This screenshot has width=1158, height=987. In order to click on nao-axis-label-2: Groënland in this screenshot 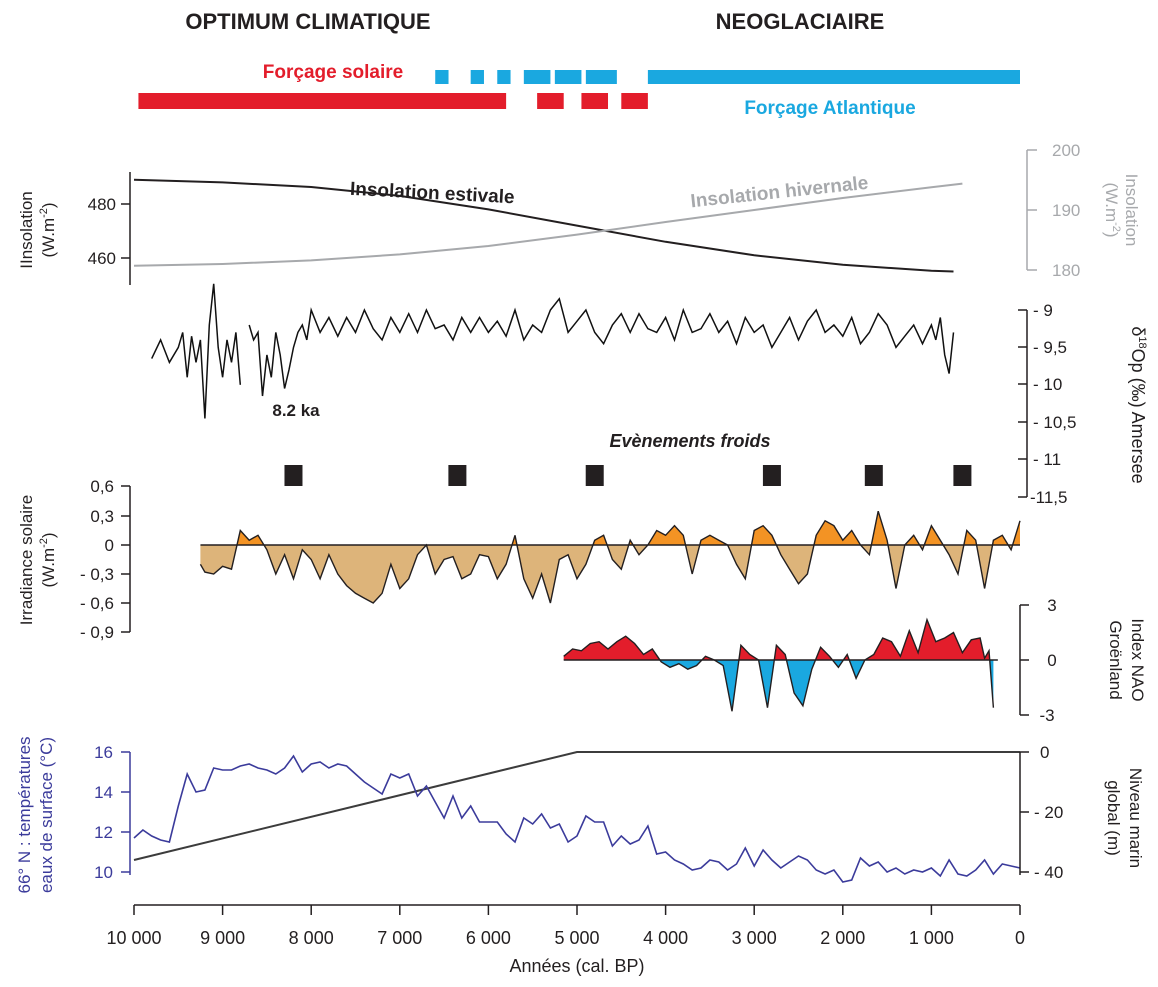, I will do `click(1115, 659)`.